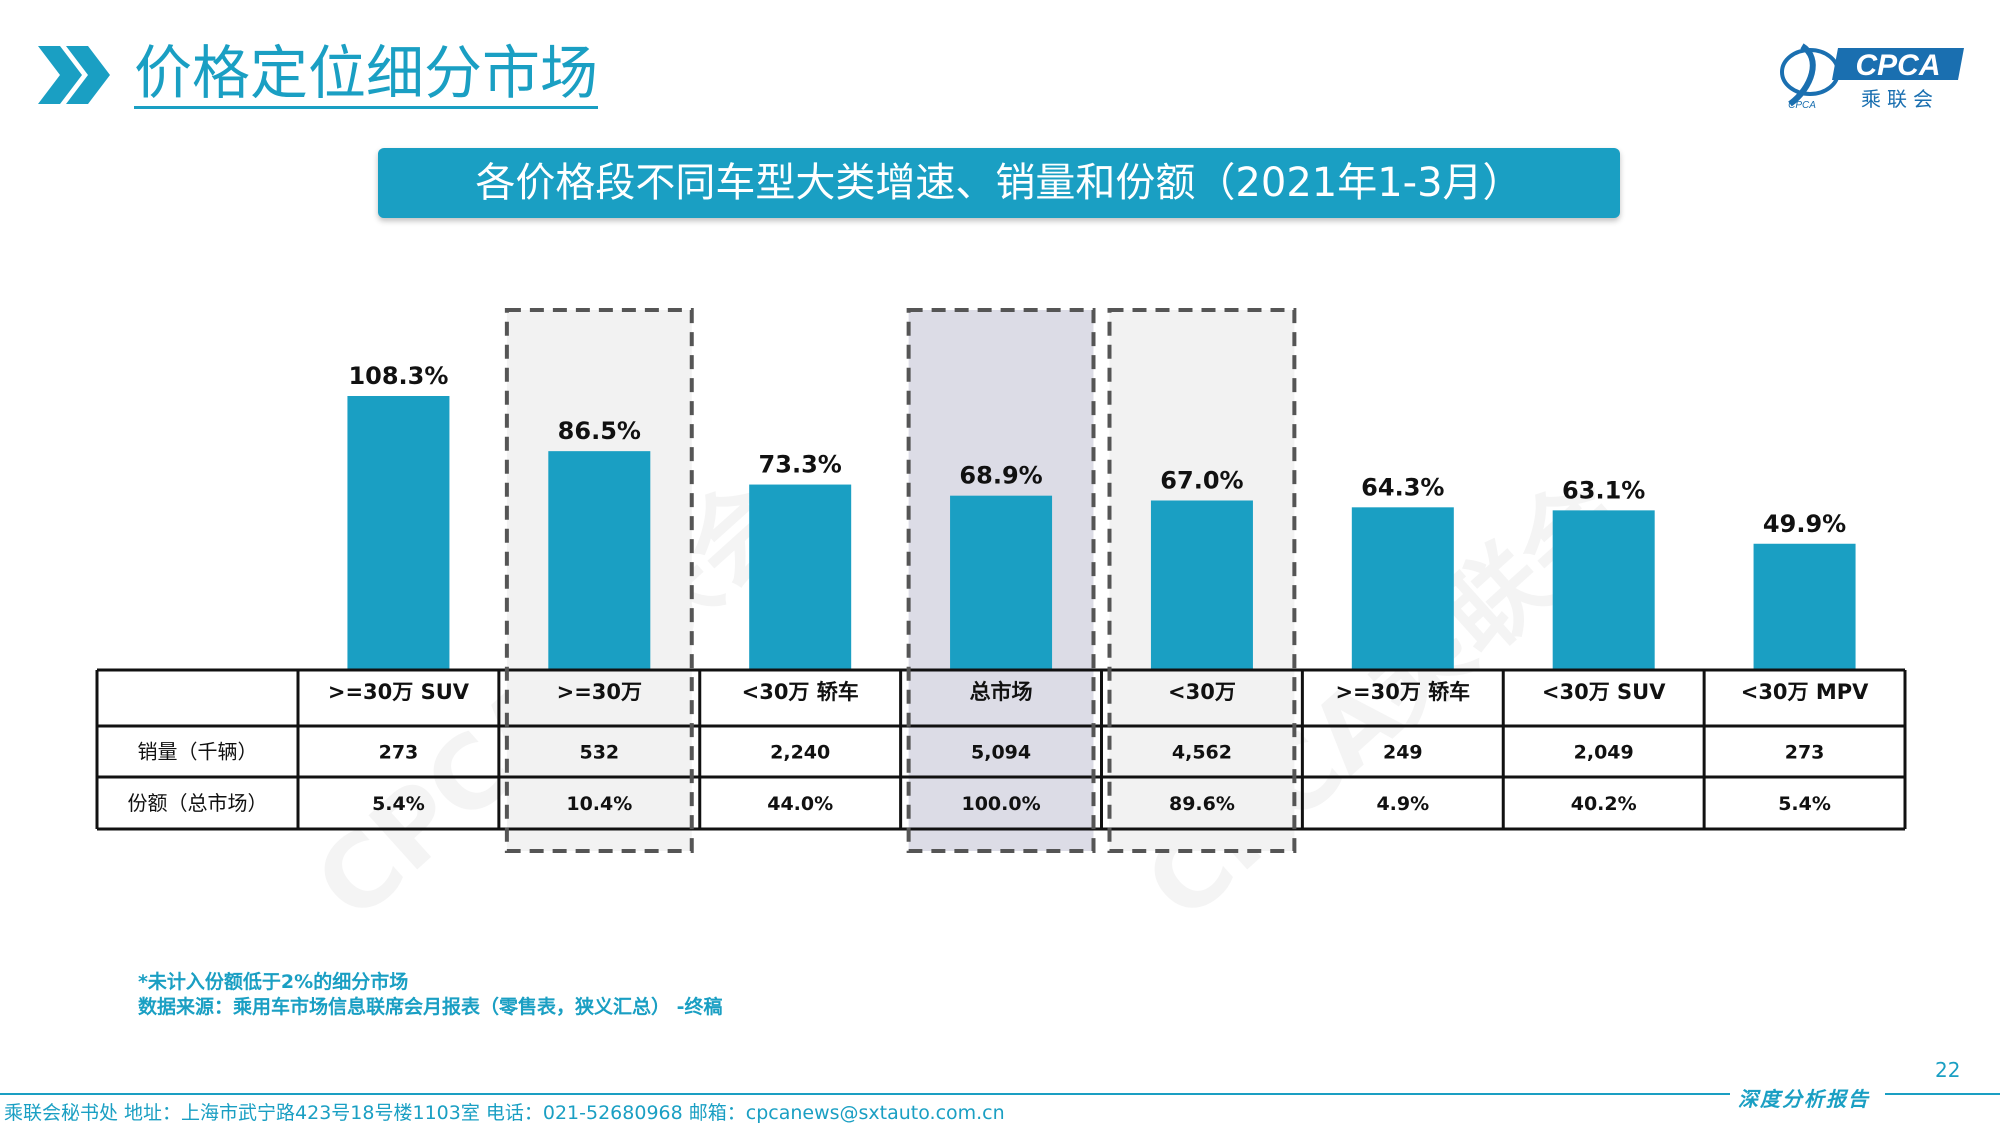 This screenshot has width=2000, height=1125. What do you see at coordinates (599, 753) in the screenshot?
I see `table-cell: 532` at bounding box center [599, 753].